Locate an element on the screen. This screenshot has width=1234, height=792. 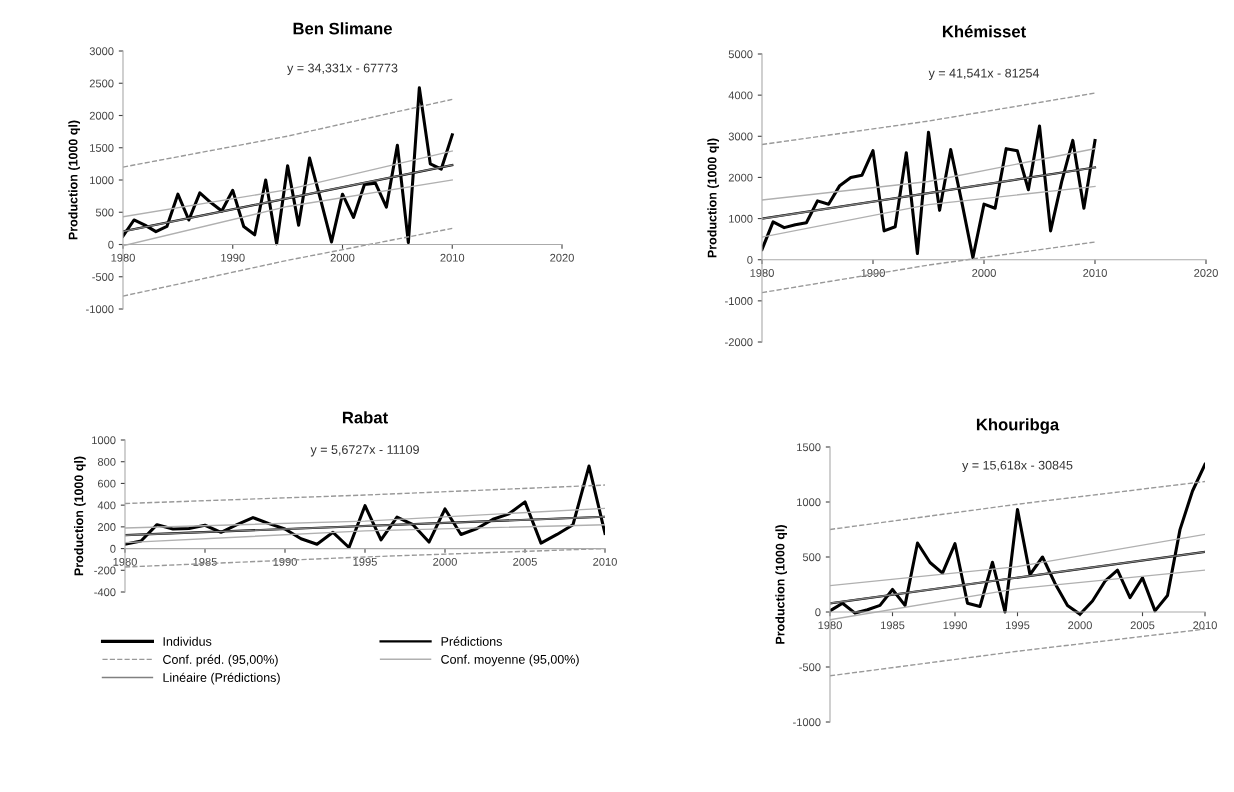
chart-title: Rabat is located at coordinates (365, 417).